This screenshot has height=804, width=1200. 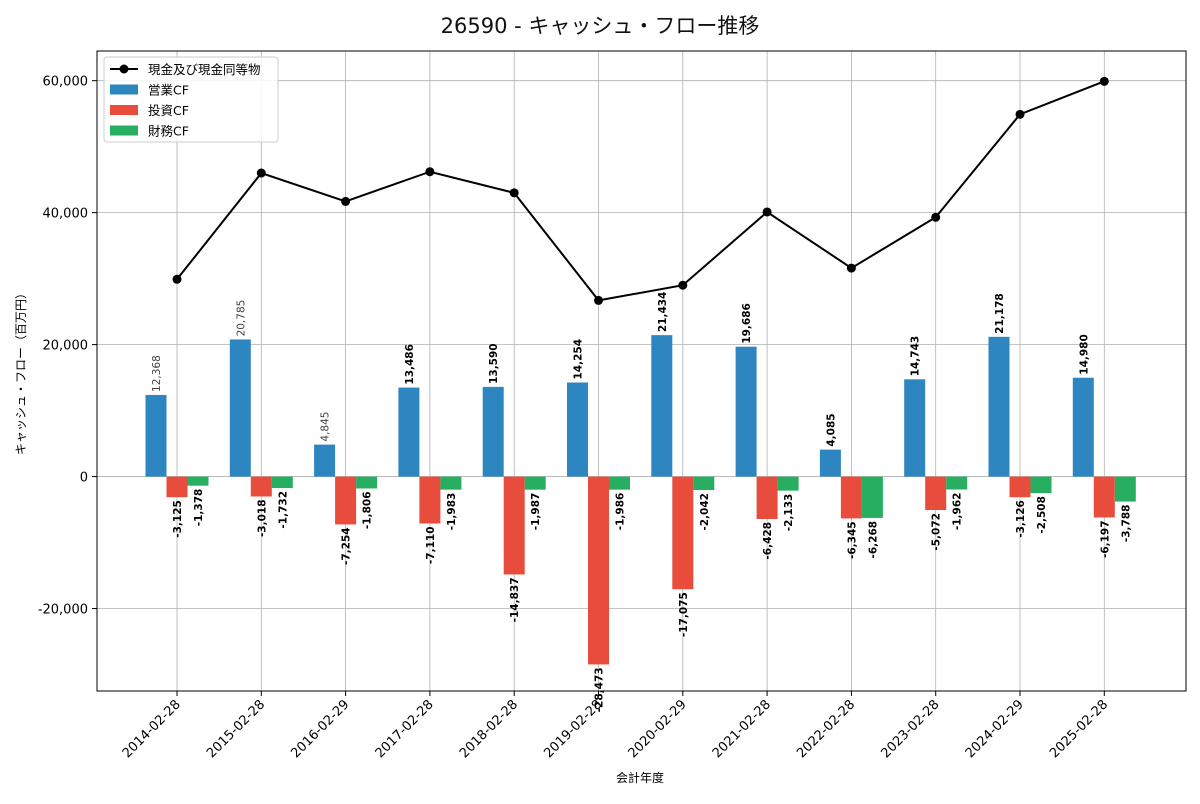 What do you see at coordinates (826, 729) in the screenshot?
I see `x-tick-label: 2022-02-28` at bounding box center [826, 729].